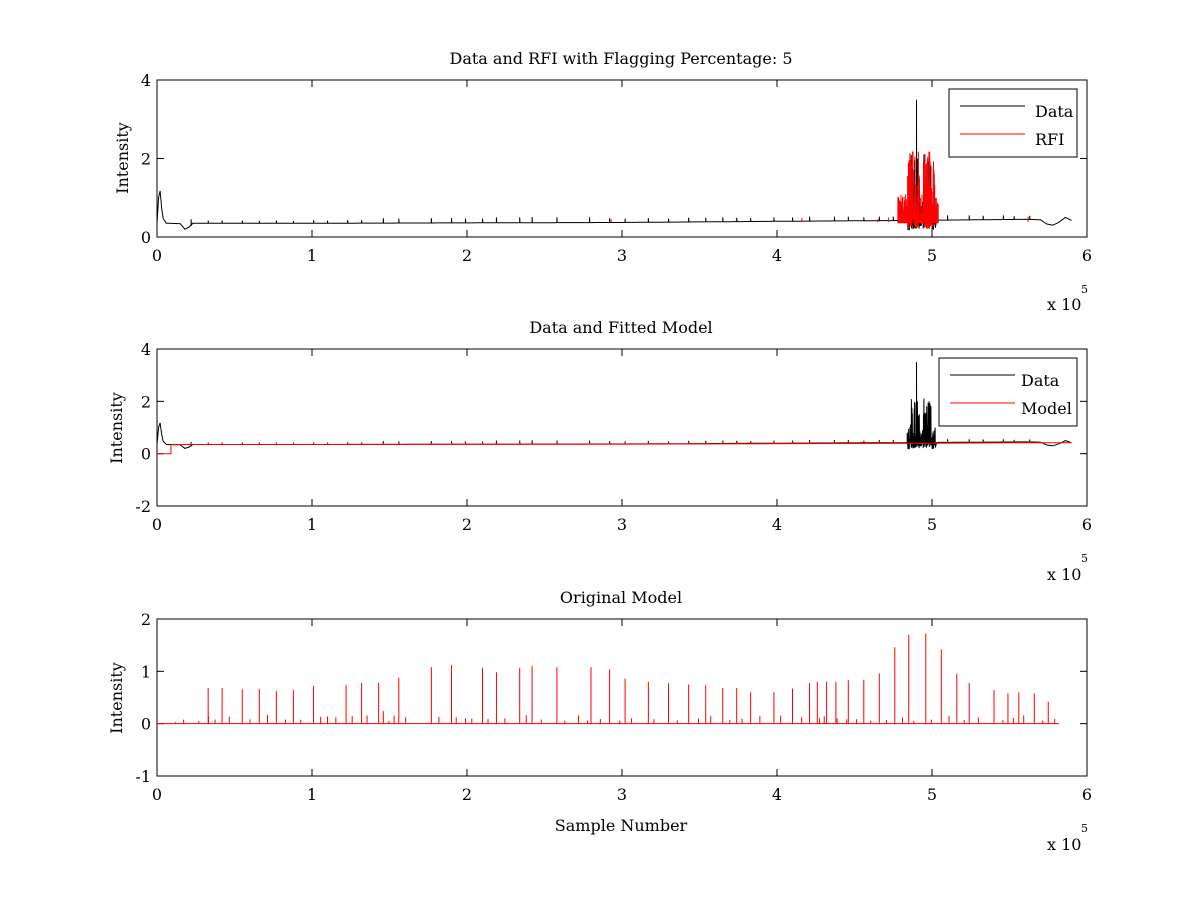 The height and width of the screenshot is (900, 1200). Describe the element at coordinates (143, 776) in the screenshot. I see `y-tick-label: -1` at that location.